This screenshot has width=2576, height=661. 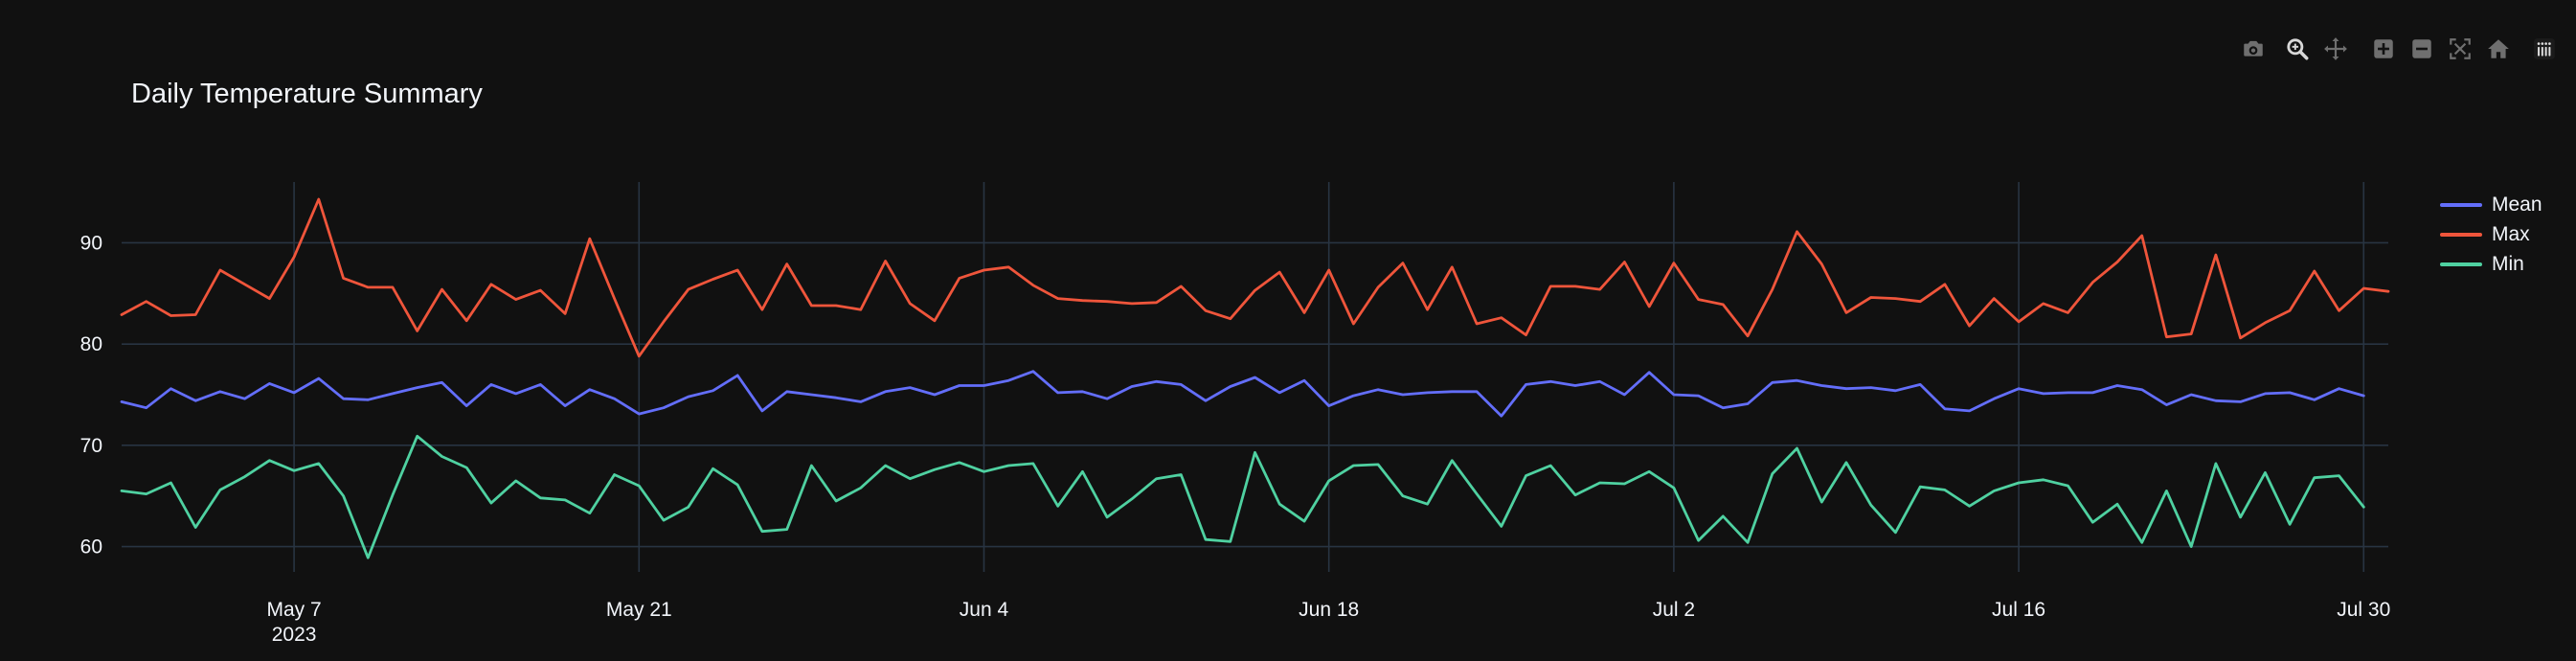 What do you see at coordinates (294, 635) in the screenshot?
I see `x-tick-sublabel-0: 2023` at bounding box center [294, 635].